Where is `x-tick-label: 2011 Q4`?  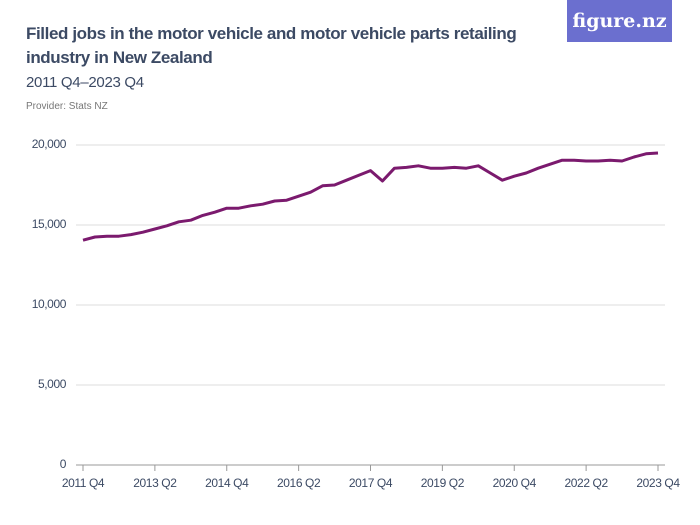
x-tick-label: 2011 Q4 is located at coordinates (83, 483).